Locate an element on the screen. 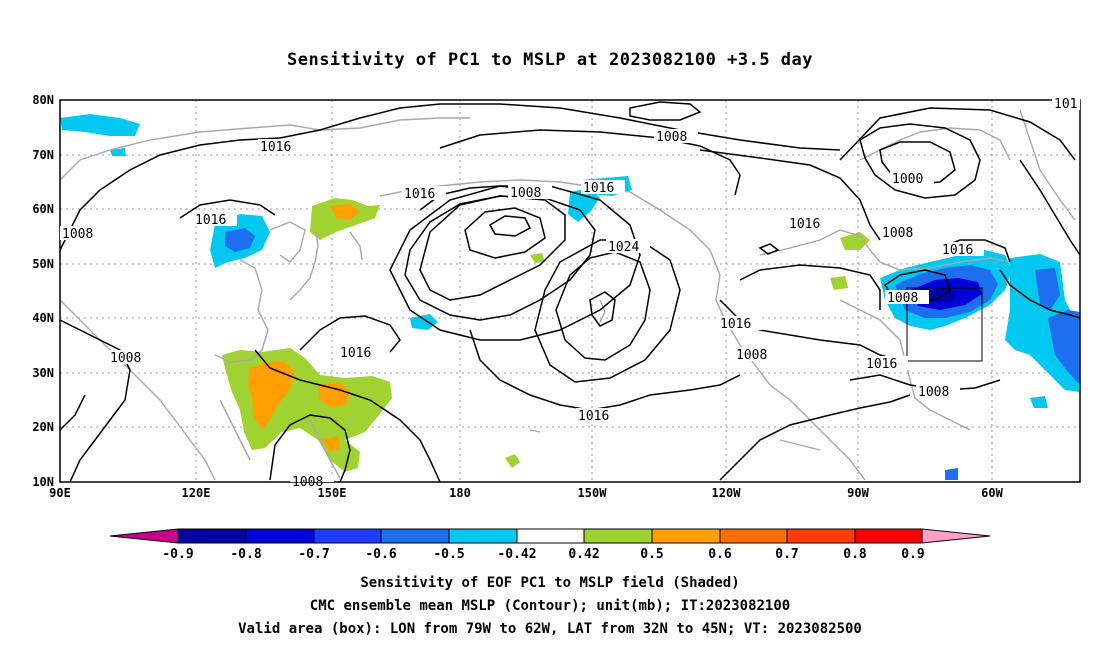 The image size is (1100, 650). colorbar-tick-label: 0.9 is located at coordinates (912, 554).